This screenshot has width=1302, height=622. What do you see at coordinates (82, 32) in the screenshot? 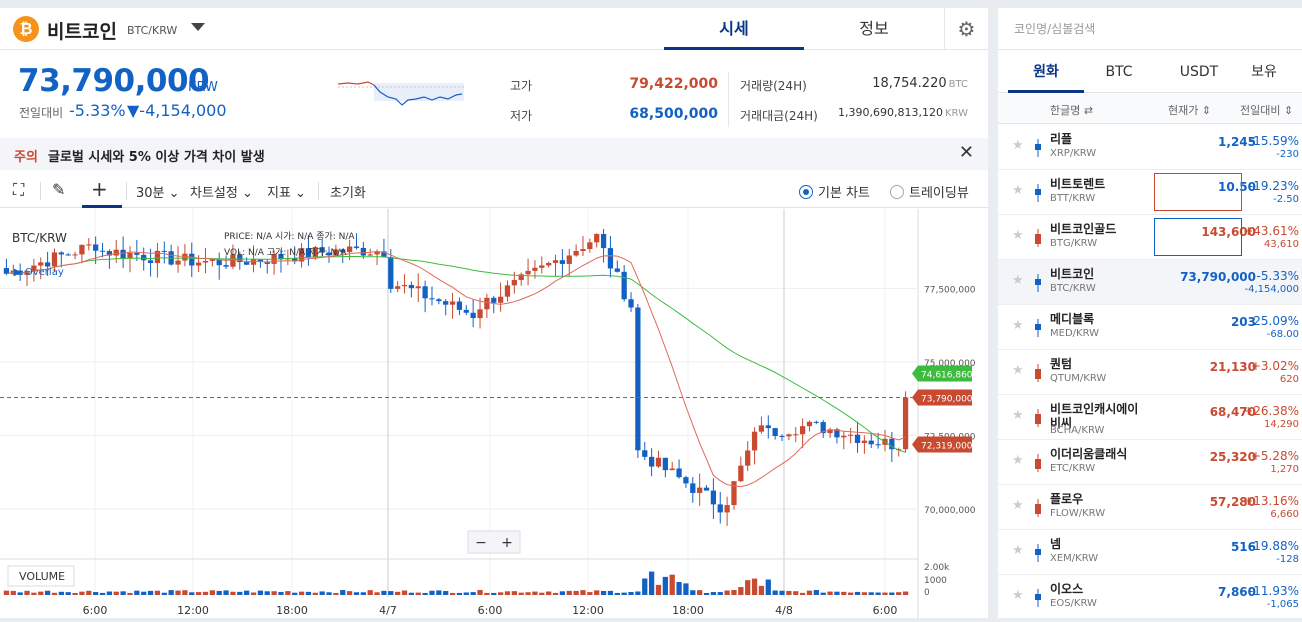
I see `coin-name: 비트코인` at bounding box center [82, 32].